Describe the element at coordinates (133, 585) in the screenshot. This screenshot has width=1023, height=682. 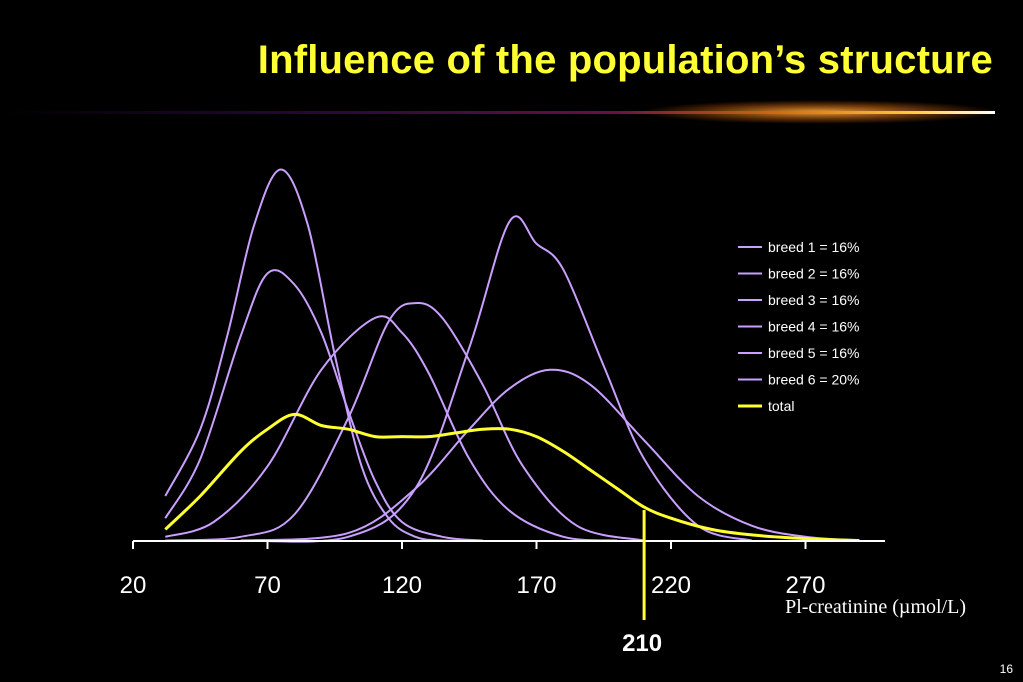
I see `x-tick-label: 20` at that location.